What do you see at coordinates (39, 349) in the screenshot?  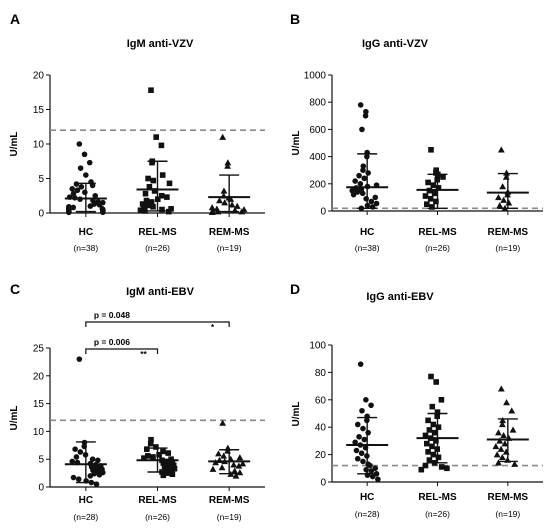 I see `y-tick-label: 25` at bounding box center [39, 349].